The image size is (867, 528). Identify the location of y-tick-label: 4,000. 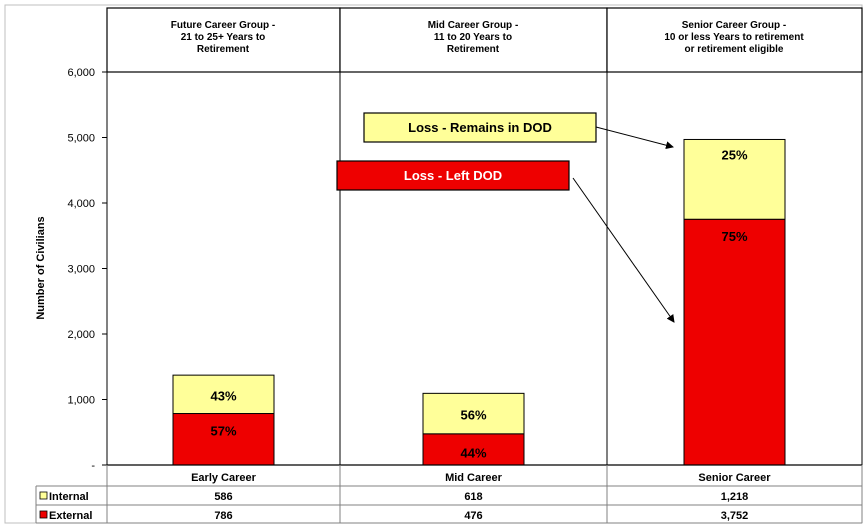
(81, 204).